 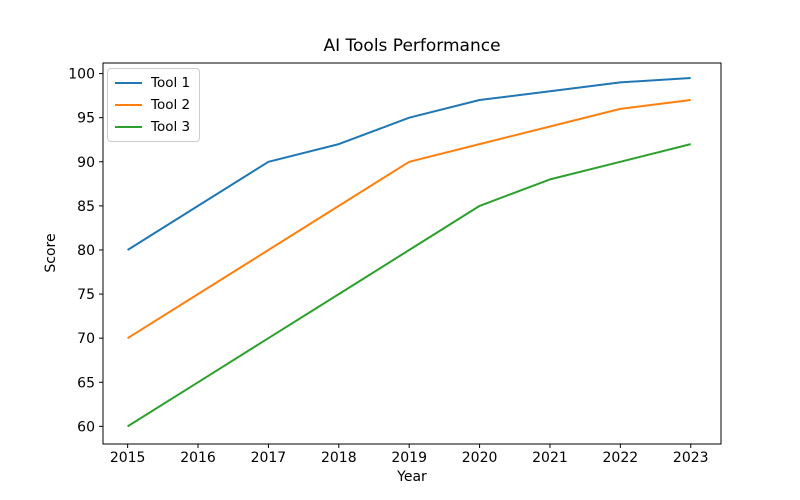 I want to click on x-tick-label: 2016, so click(x=198, y=458).